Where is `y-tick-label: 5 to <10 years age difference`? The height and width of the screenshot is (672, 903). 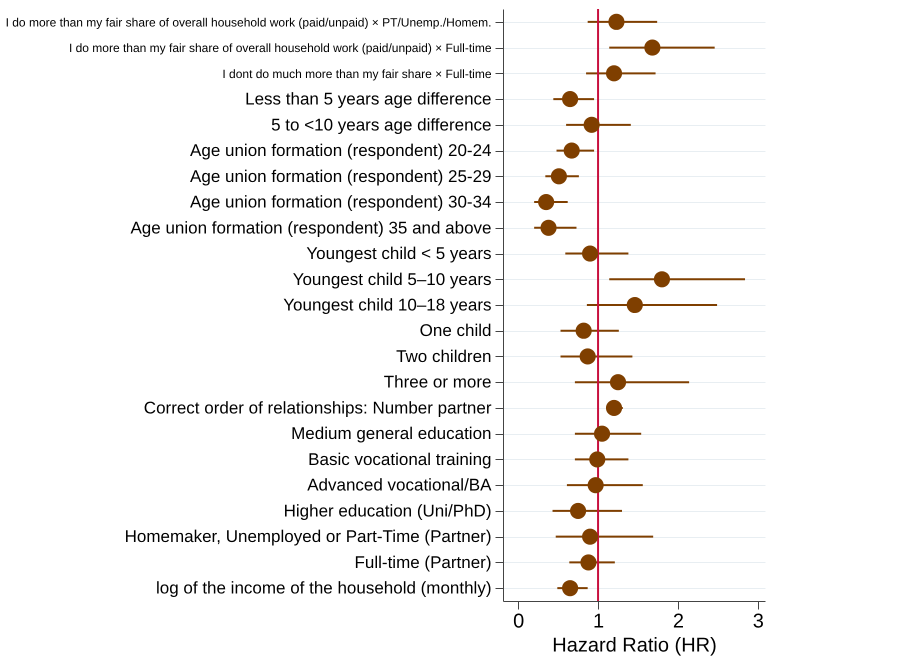
y-tick-label: 5 to <10 years age difference is located at coordinates (381, 124).